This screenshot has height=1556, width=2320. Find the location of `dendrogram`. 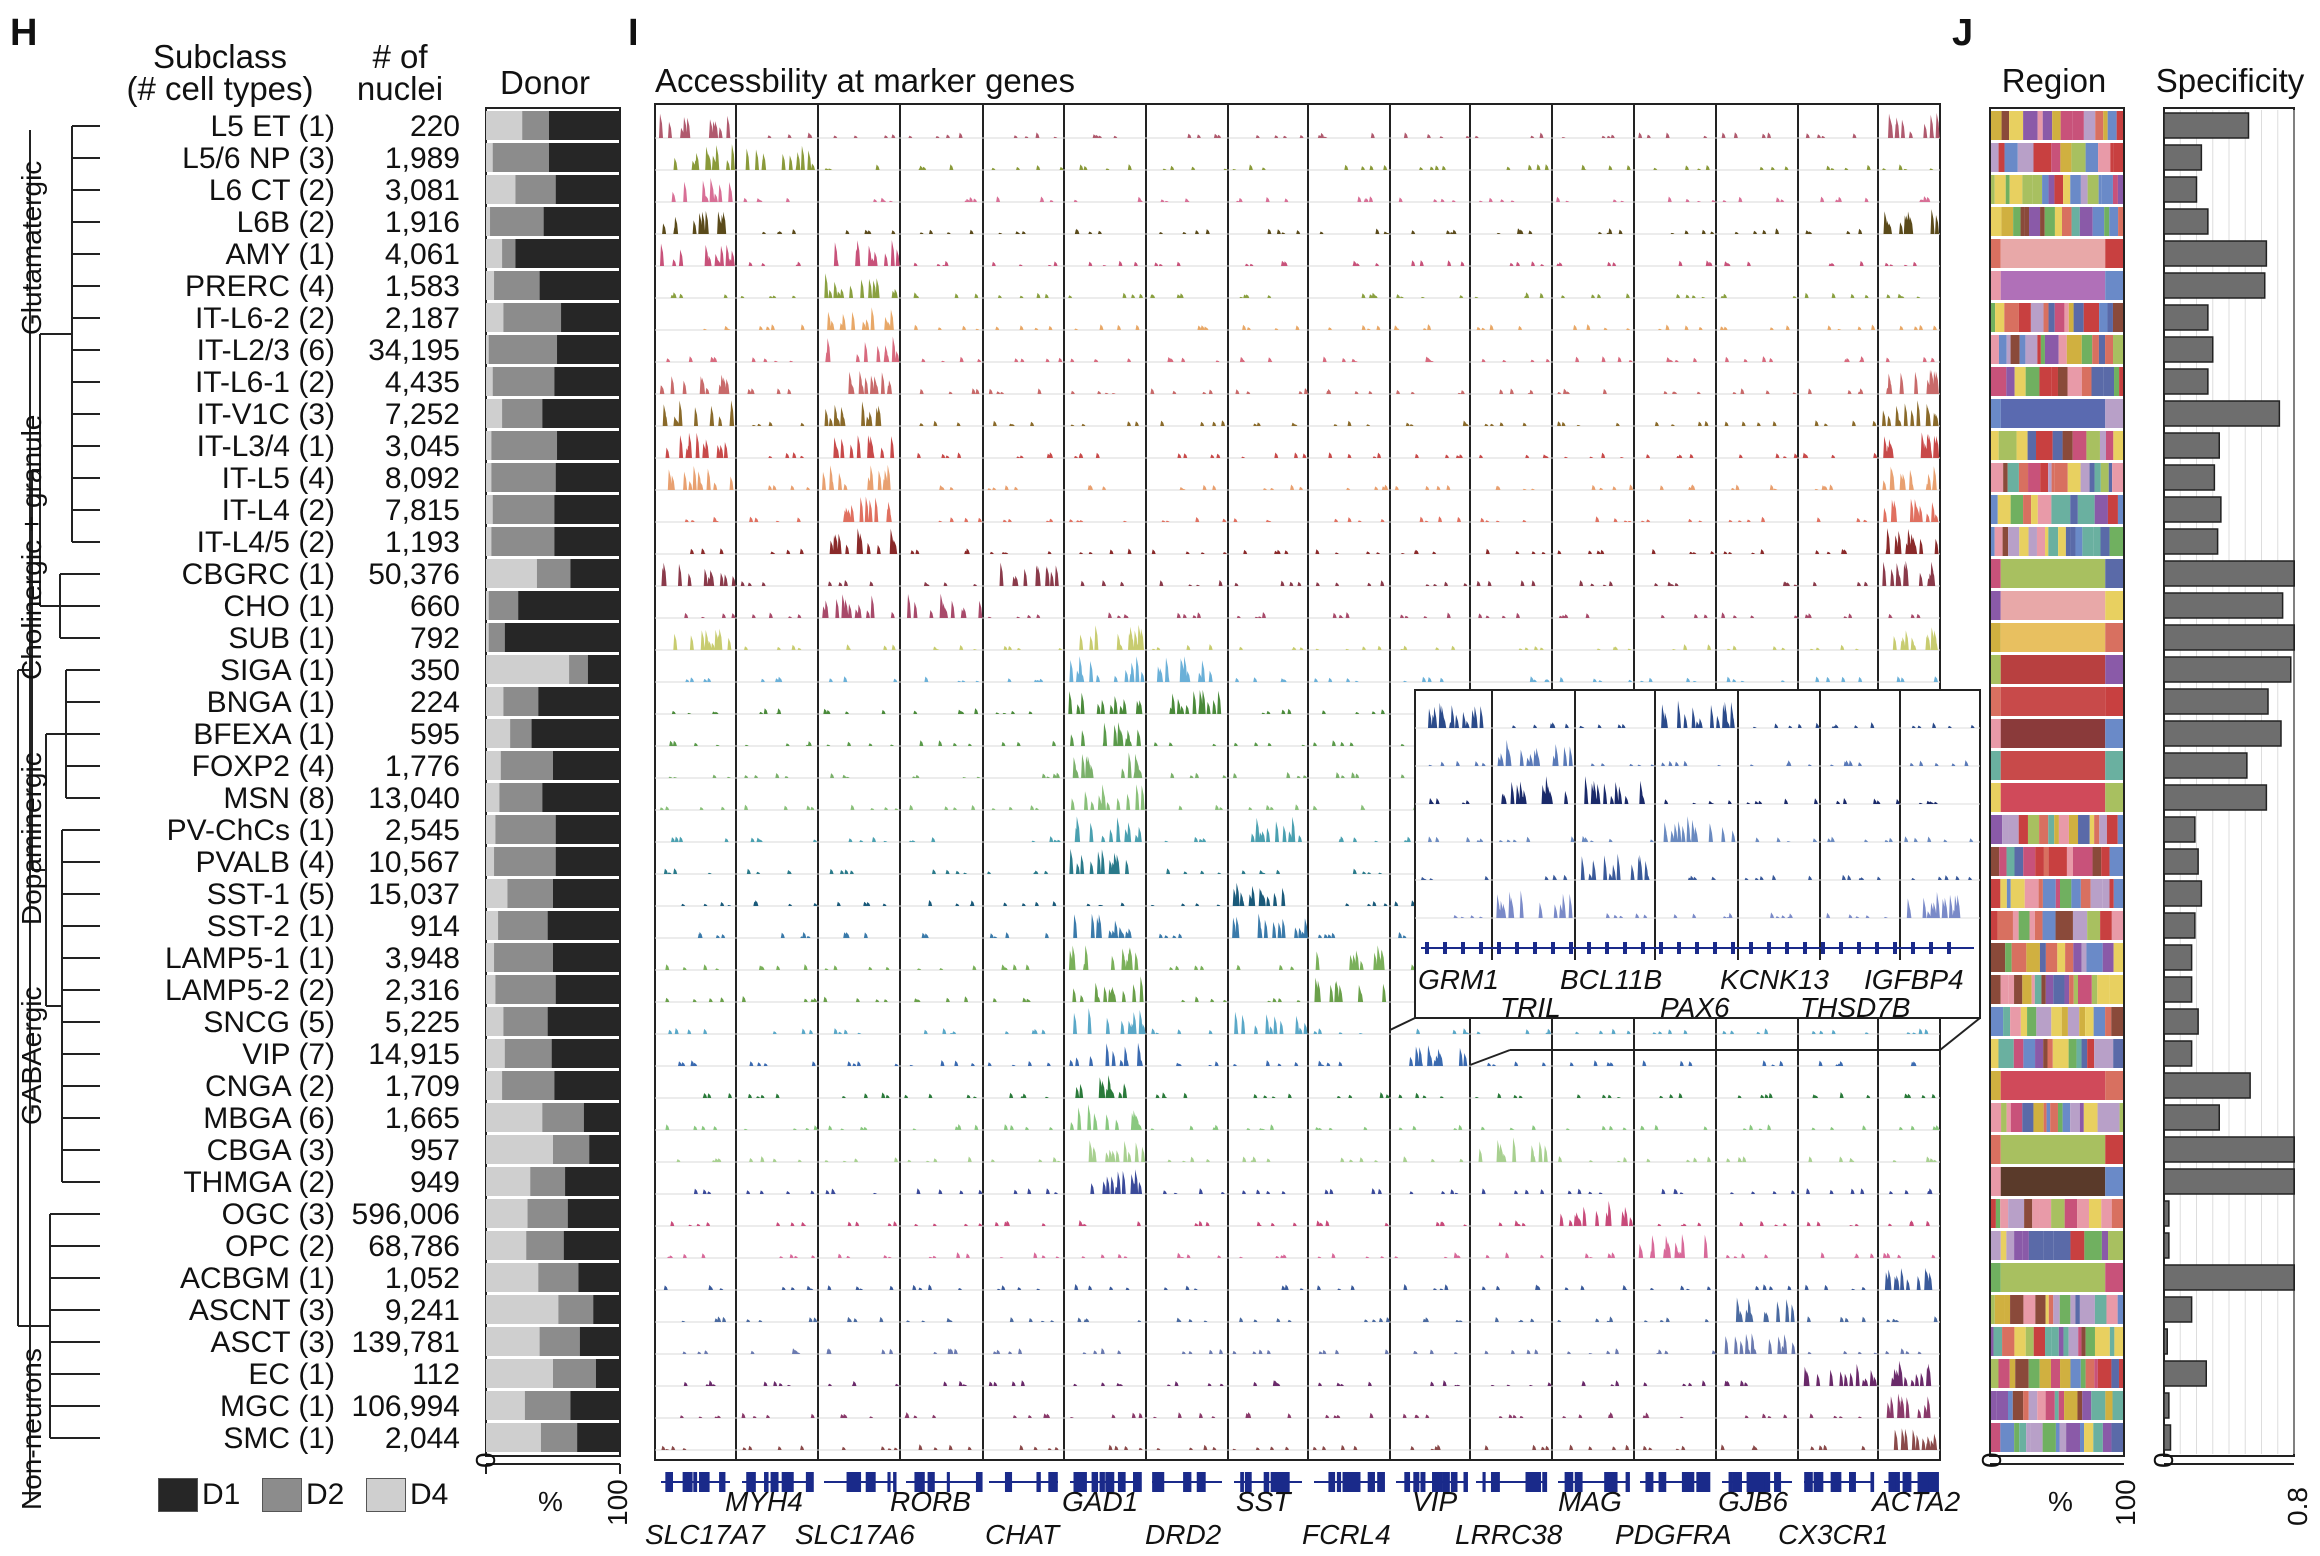

dendrogram is located at coordinates (58, 812).